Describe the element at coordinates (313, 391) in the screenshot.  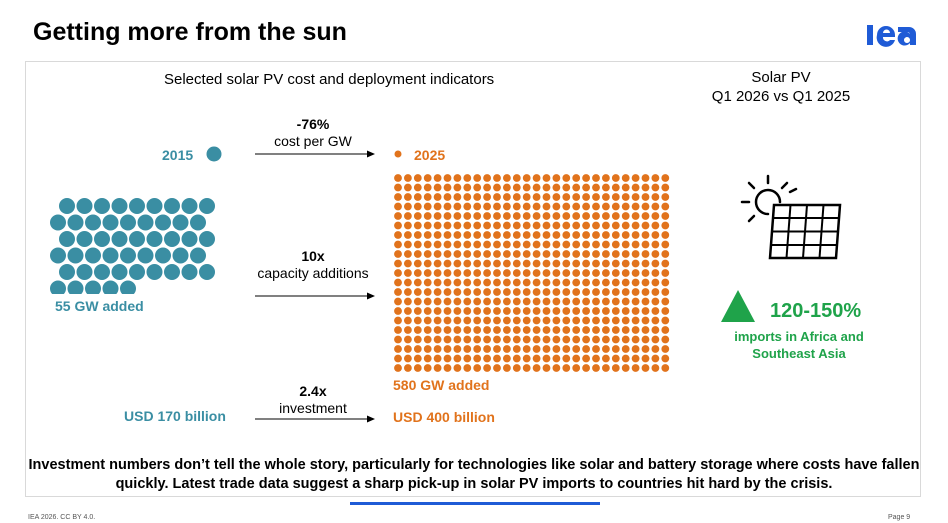
I see `arrow-investment-value: 2.4x` at that location.